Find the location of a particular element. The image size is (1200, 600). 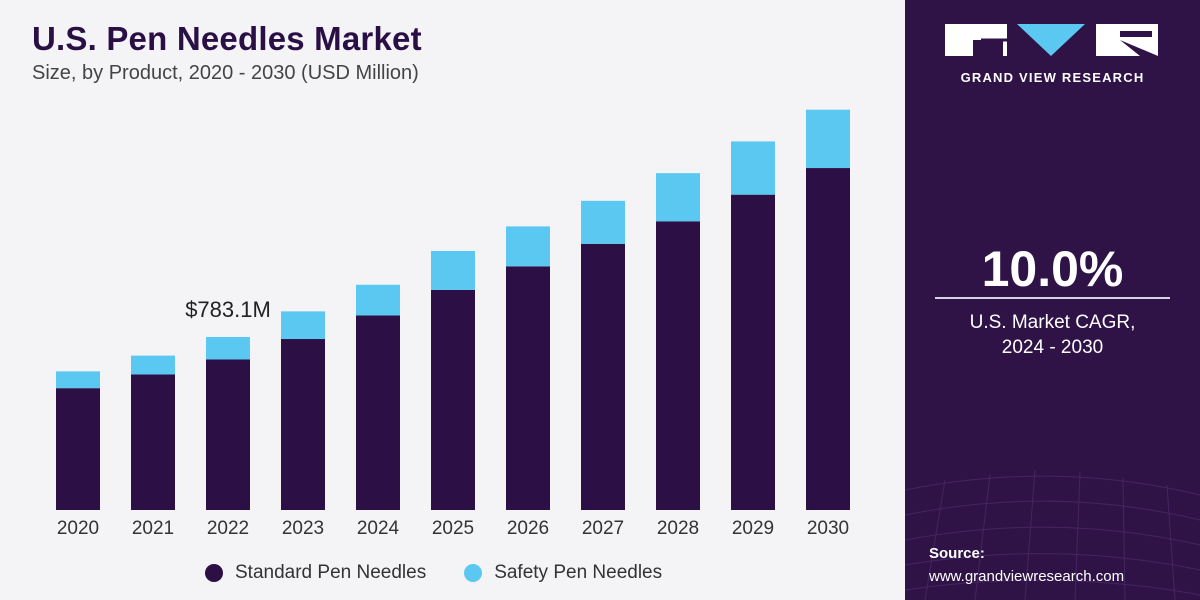

bar-safety-2024 is located at coordinates (378, 300).